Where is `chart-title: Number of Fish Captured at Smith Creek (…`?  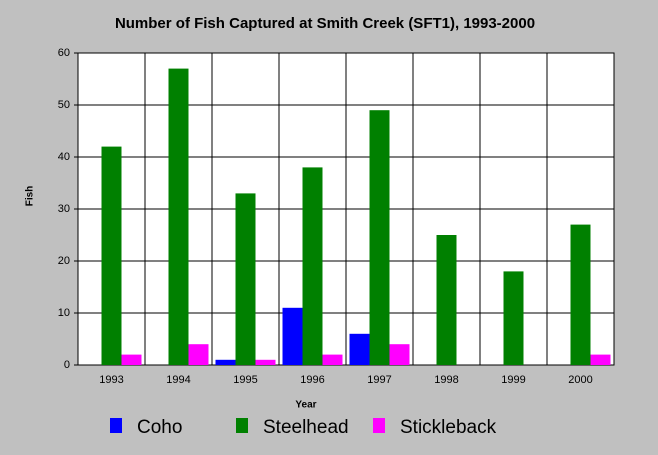 chart-title: Number of Fish Captured at Smith Creek (… is located at coordinates (325, 23).